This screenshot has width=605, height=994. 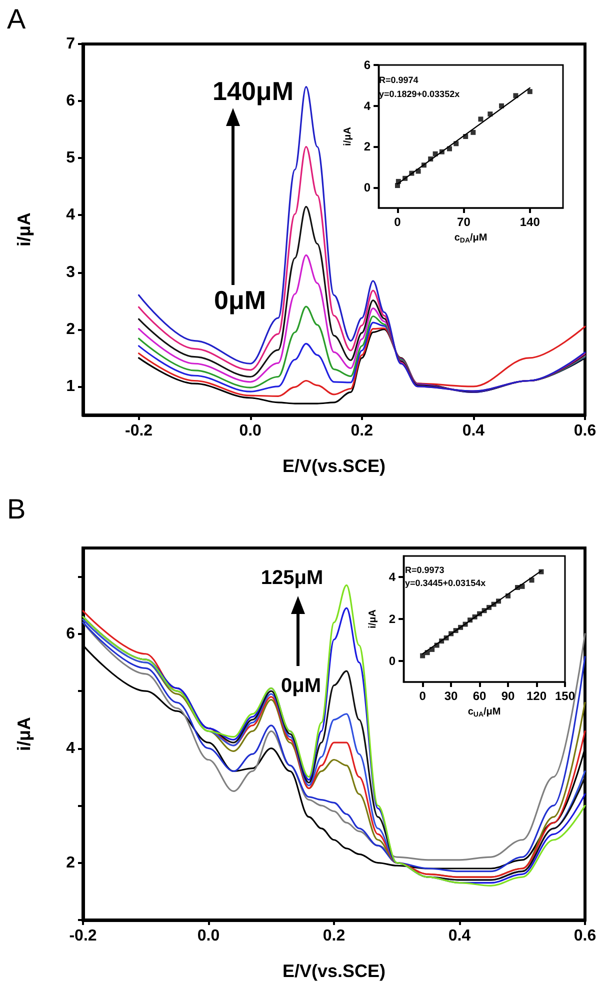 I want to click on y-tick-label: 3, so click(x=71, y=272).